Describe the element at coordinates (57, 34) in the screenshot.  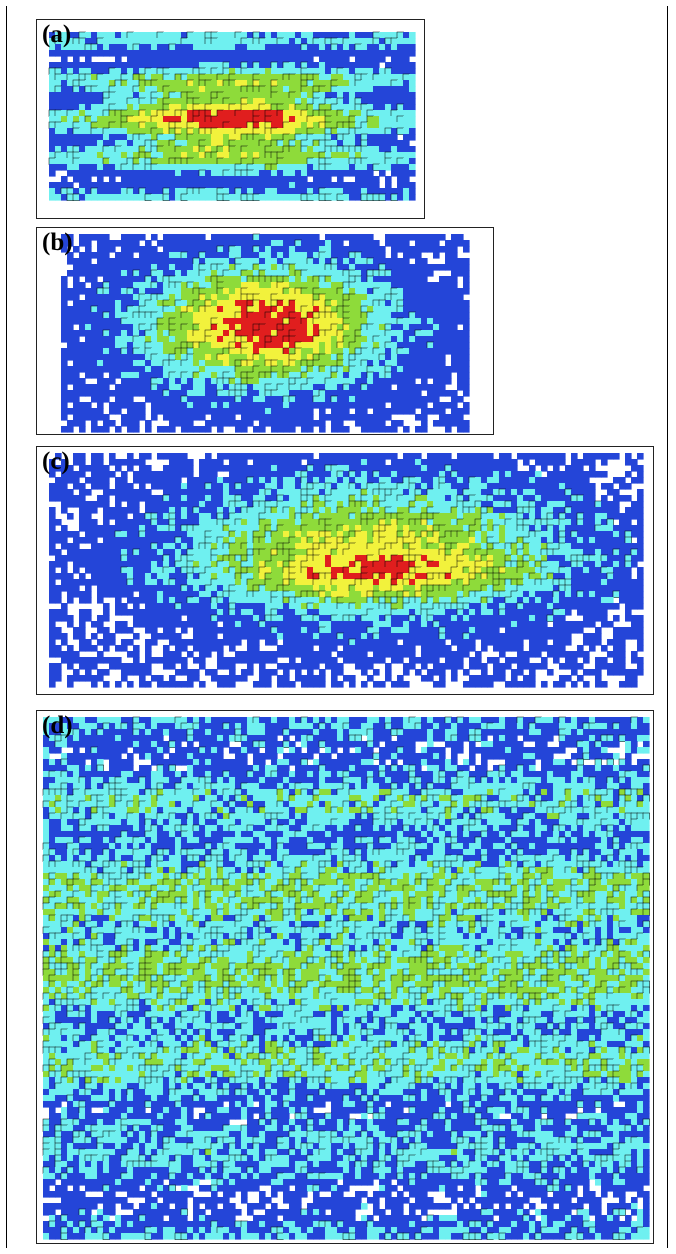
I see `panel-label-a: (a)` at that location.